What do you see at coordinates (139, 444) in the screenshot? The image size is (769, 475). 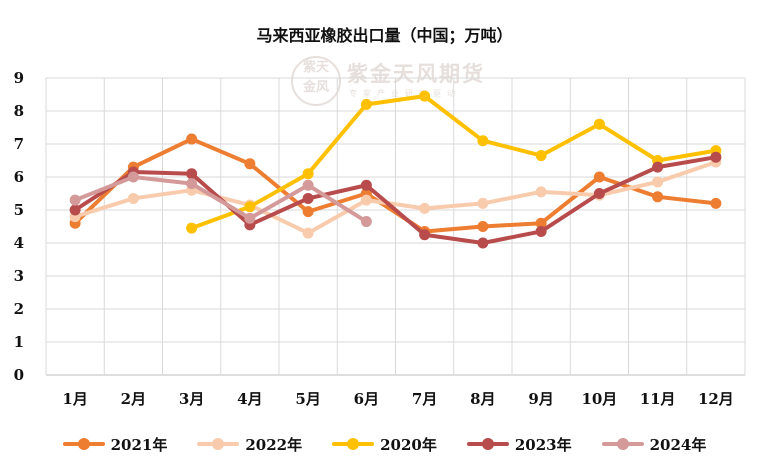 I see `legend-label: 2021年` at bounding box center [139, 444].